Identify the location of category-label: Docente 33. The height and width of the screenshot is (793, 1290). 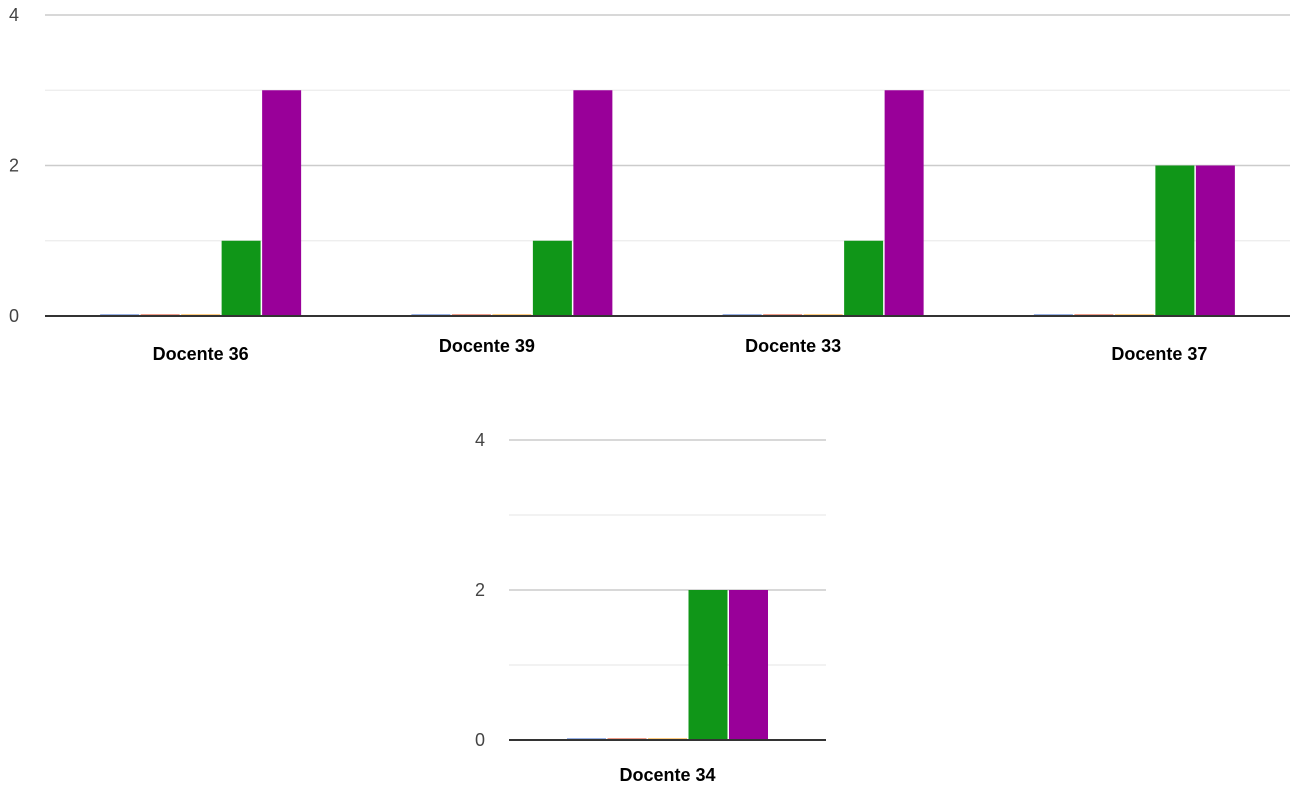
(793, 346).